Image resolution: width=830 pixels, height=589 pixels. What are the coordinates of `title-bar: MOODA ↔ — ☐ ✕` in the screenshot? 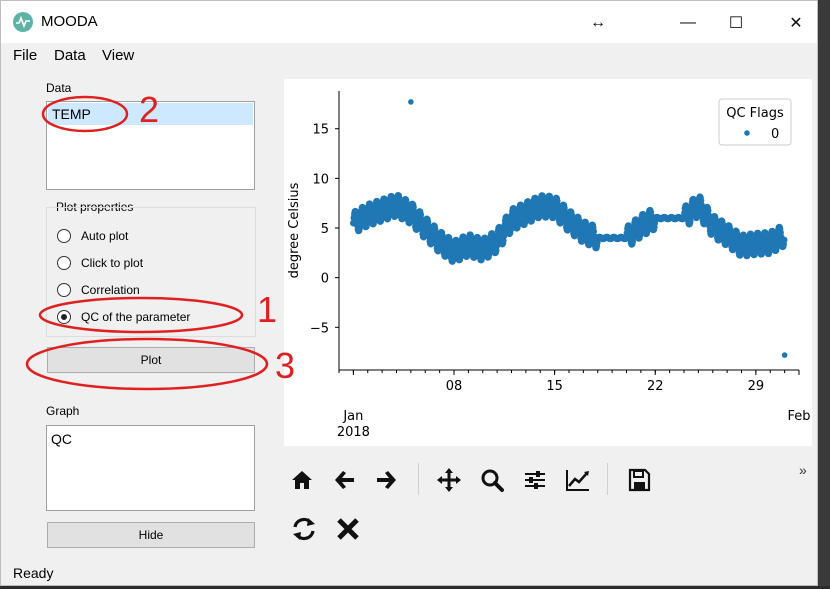 It's located at (409, 22).